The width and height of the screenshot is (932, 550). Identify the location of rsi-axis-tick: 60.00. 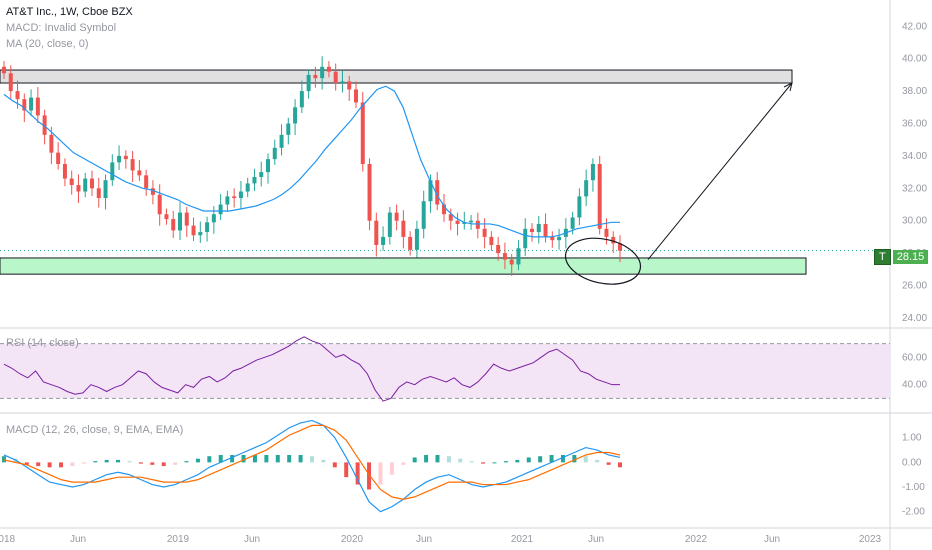
(914, 357).